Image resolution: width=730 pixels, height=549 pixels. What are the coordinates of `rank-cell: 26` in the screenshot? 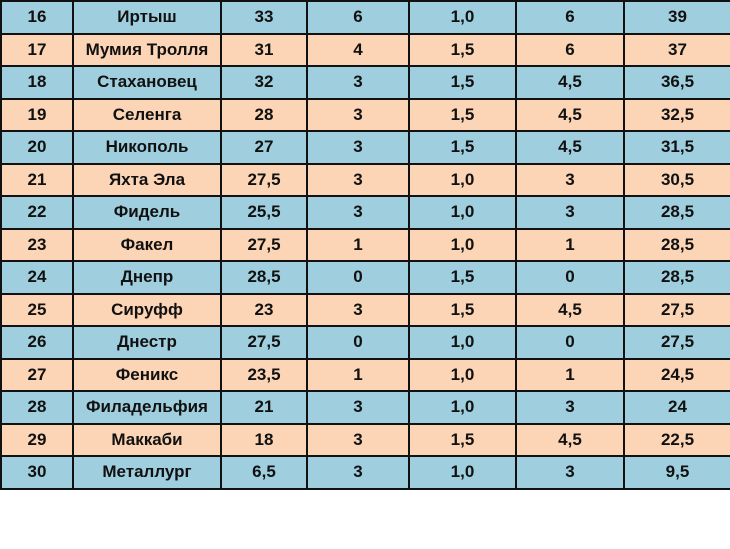 It's located at (37, 342).